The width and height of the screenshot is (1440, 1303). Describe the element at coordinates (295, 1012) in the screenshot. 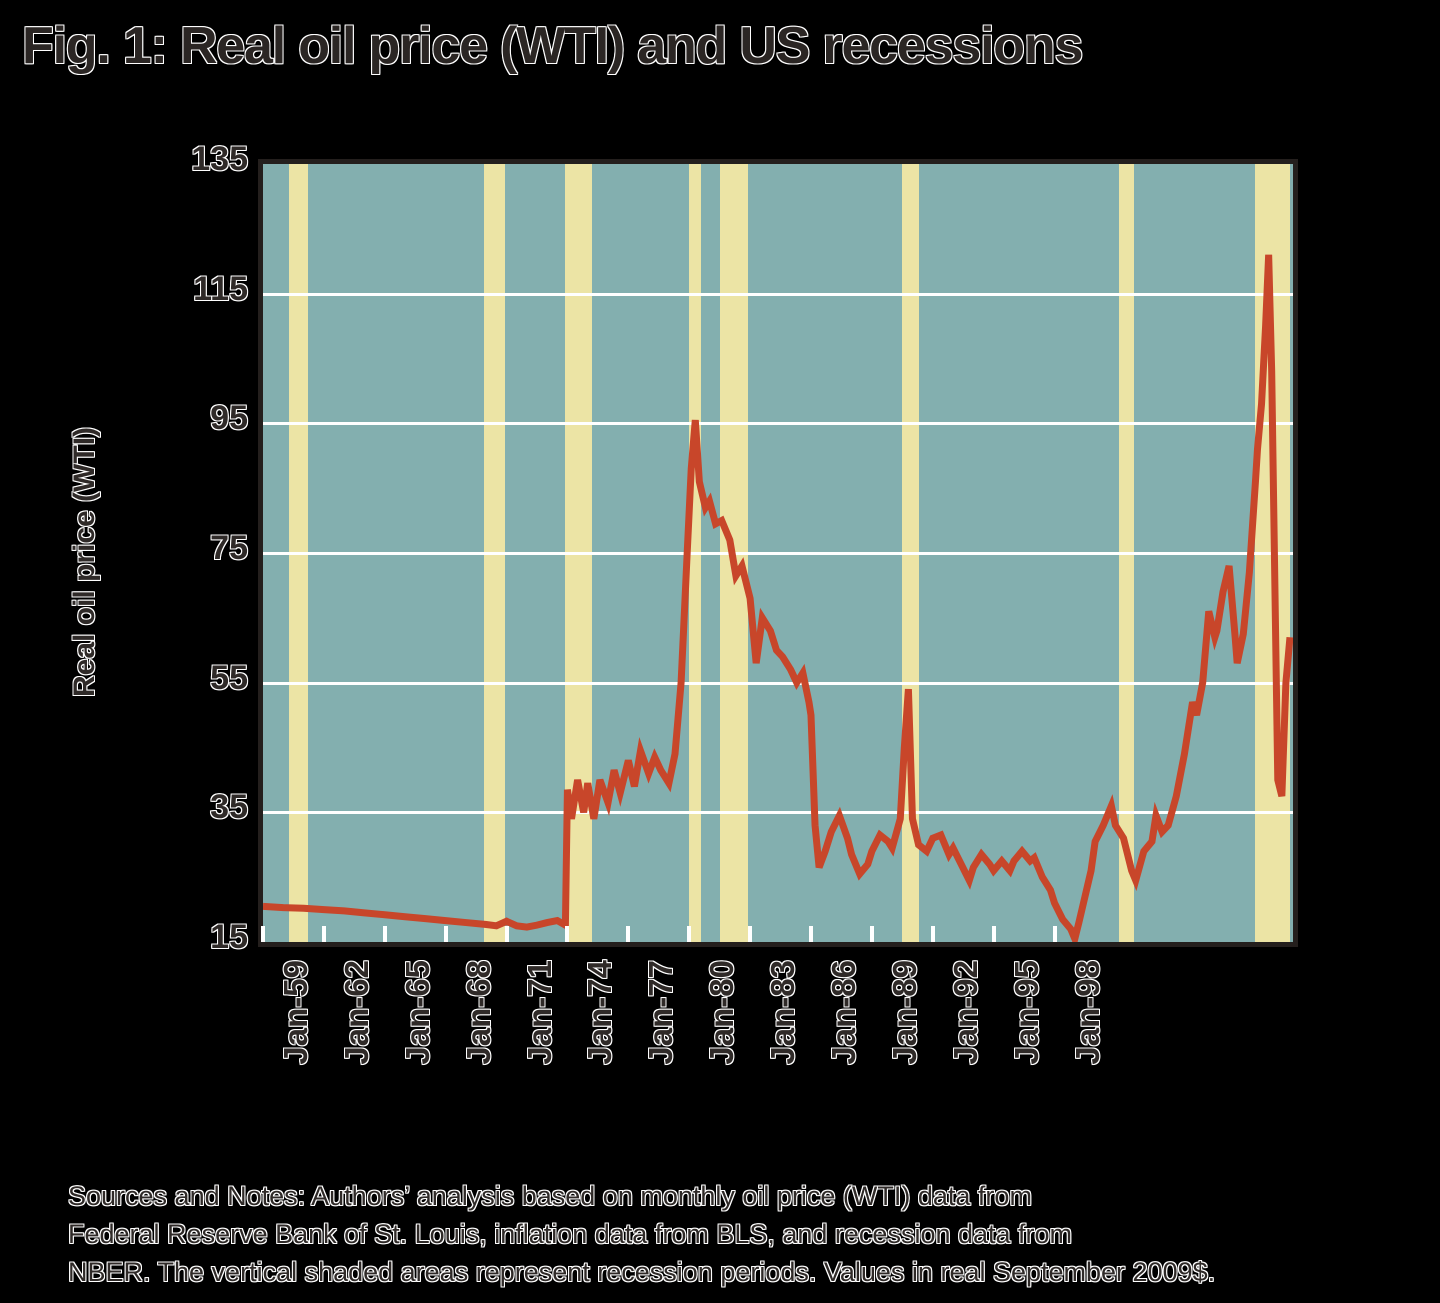

I see `x-tick-label: Jan-59` at that location.